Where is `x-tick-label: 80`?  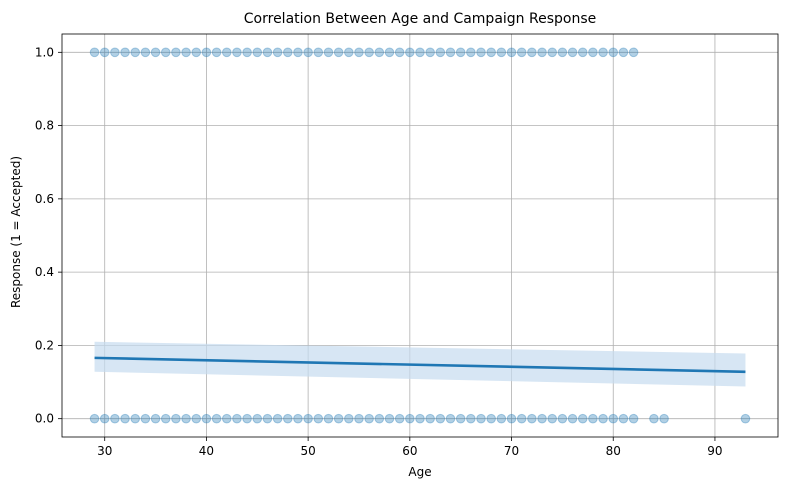 x-tick-label: 80 is located at coordinates (613, 451).